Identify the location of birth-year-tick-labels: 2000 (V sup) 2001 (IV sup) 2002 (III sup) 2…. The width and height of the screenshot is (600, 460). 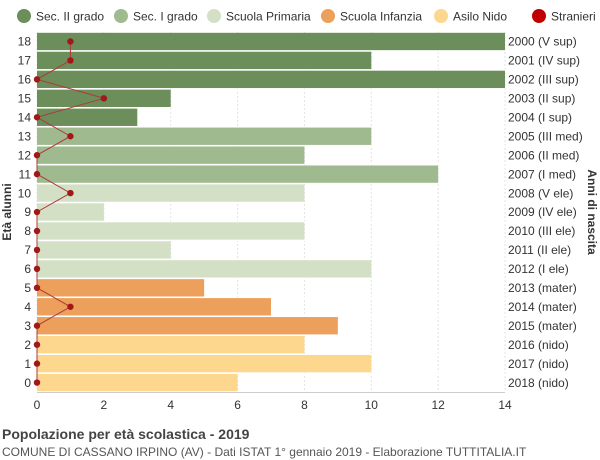
(545, 212).